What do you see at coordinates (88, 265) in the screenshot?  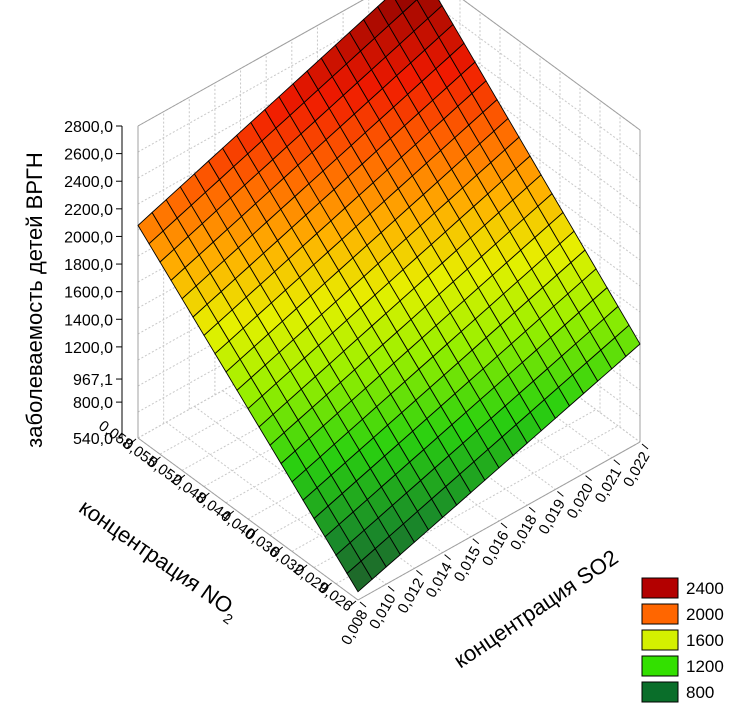 I see `z-tick-label: 1800,0` at bounding box center [88, 265].